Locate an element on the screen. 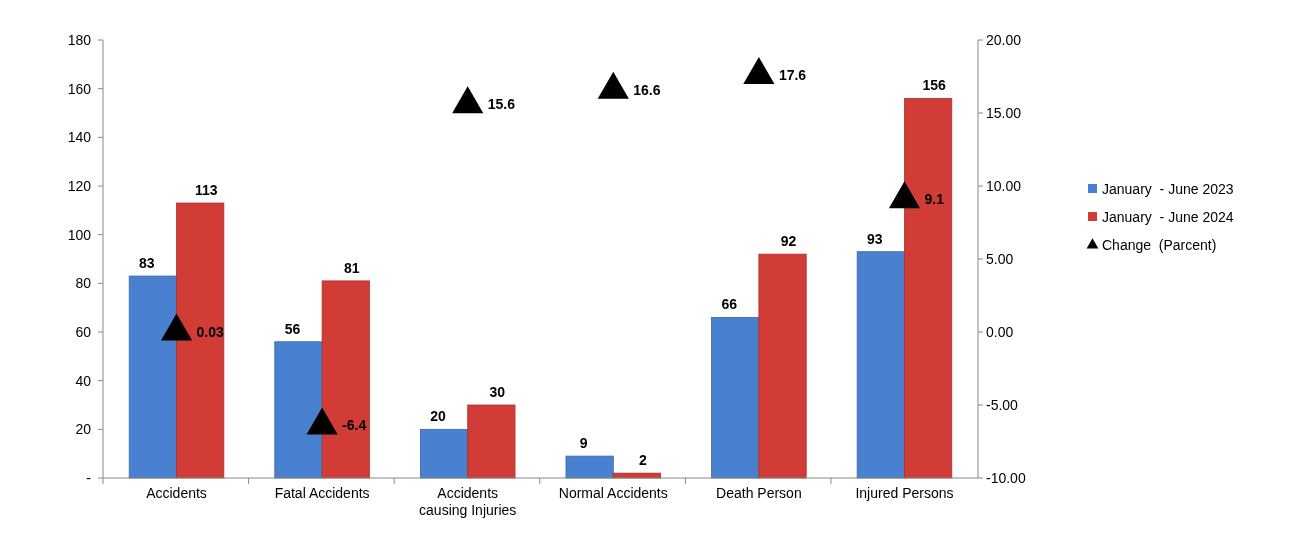 This screenshot has width=1297, height=537. x-tick-label: Normal Accidents is located at coordinates (613, 493).